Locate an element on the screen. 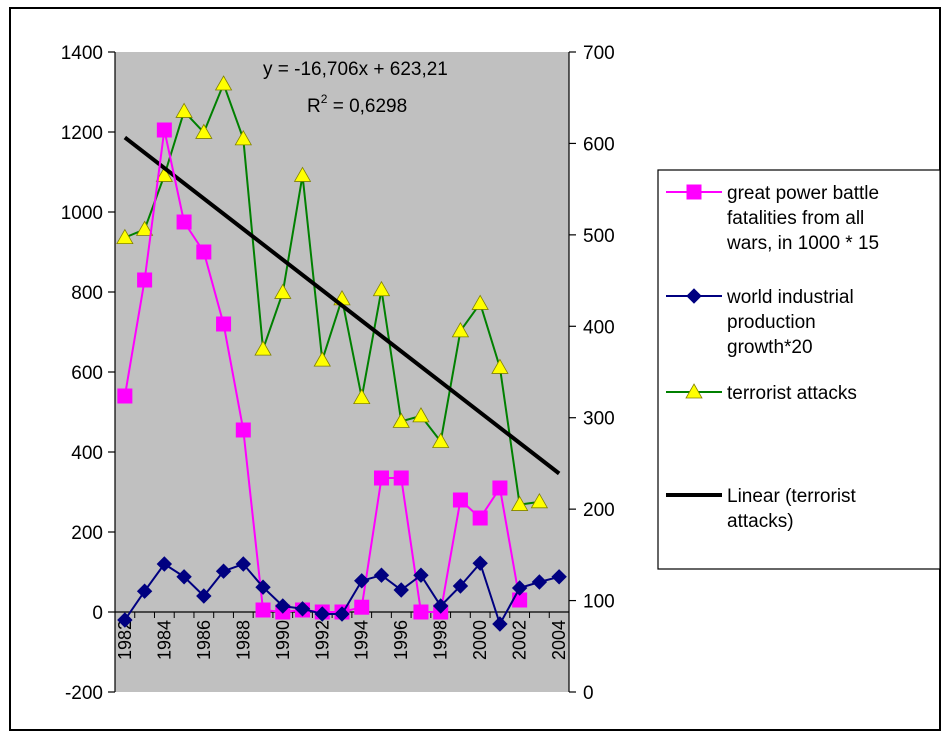 This screenshot has width=944, height=738. x-tick-label: 1988 is located at coordinates (243, 640).